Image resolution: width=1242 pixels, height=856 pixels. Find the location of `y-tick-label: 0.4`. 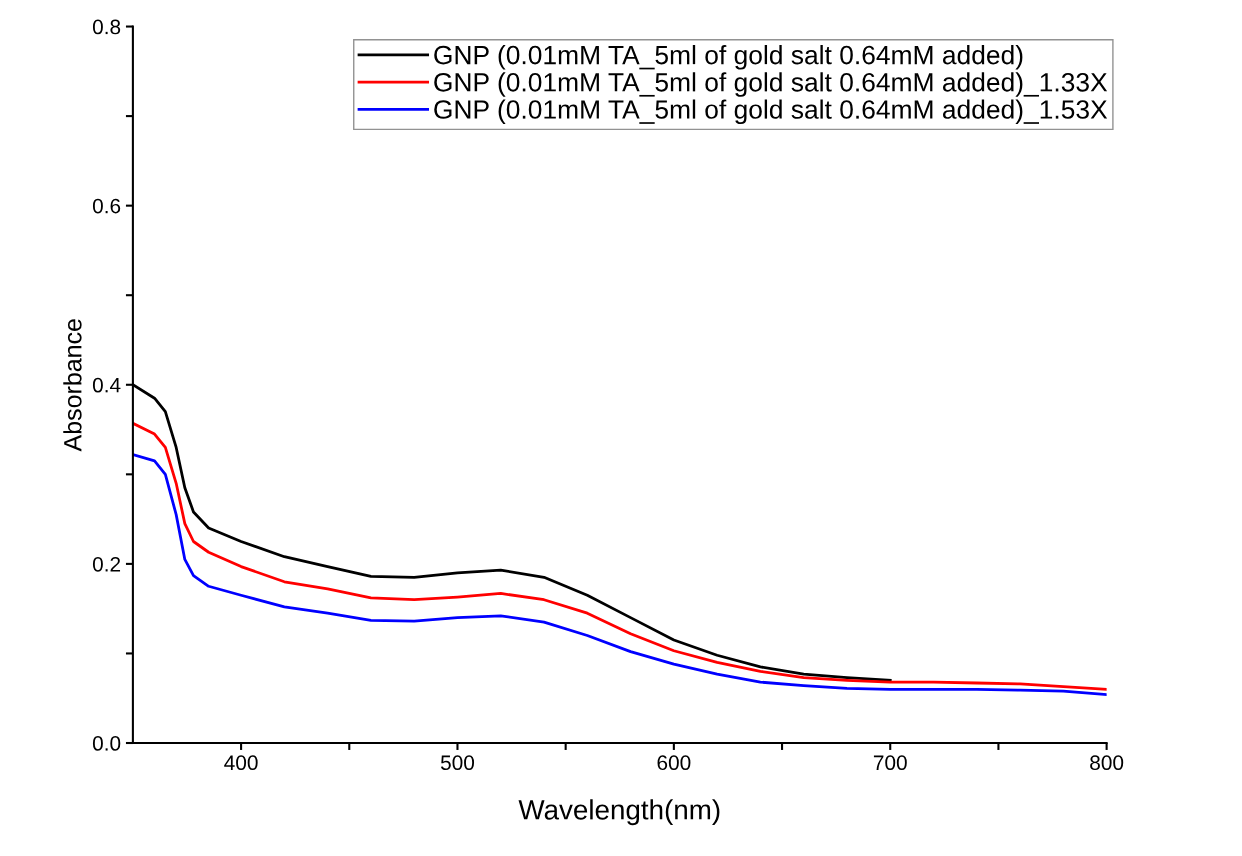

y-tick-label: 0.4 is located at coordinates (106, 385).